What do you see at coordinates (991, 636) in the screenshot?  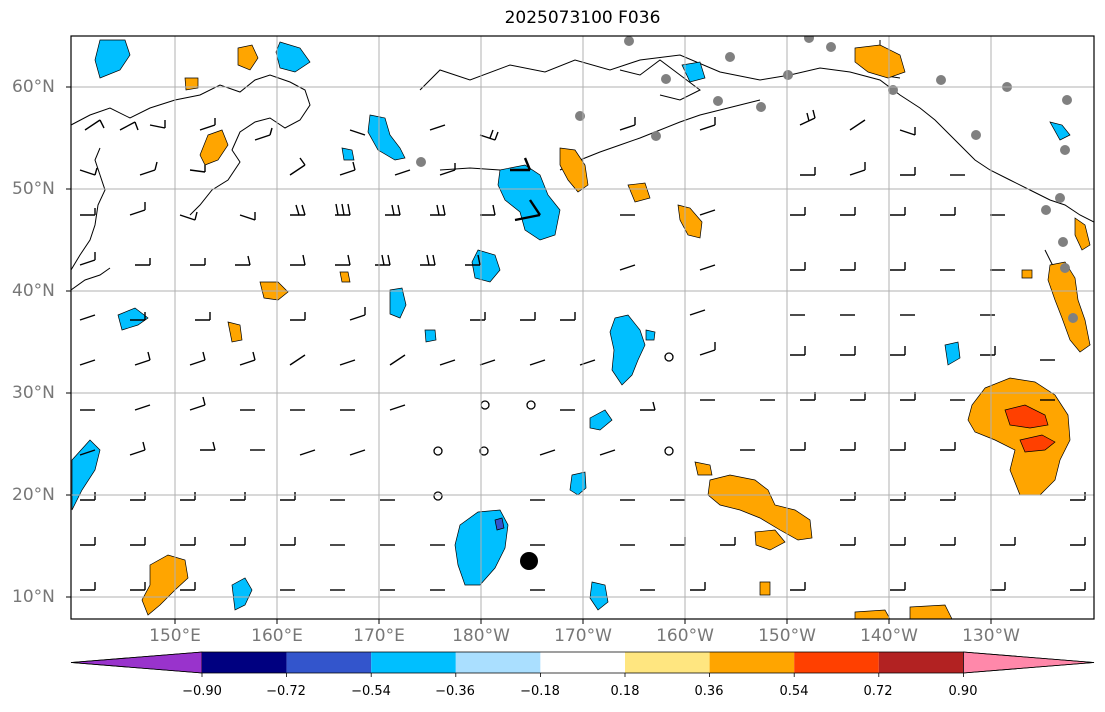 I see `lon-label-130w: 130°W` at bounding box center [991, 636].